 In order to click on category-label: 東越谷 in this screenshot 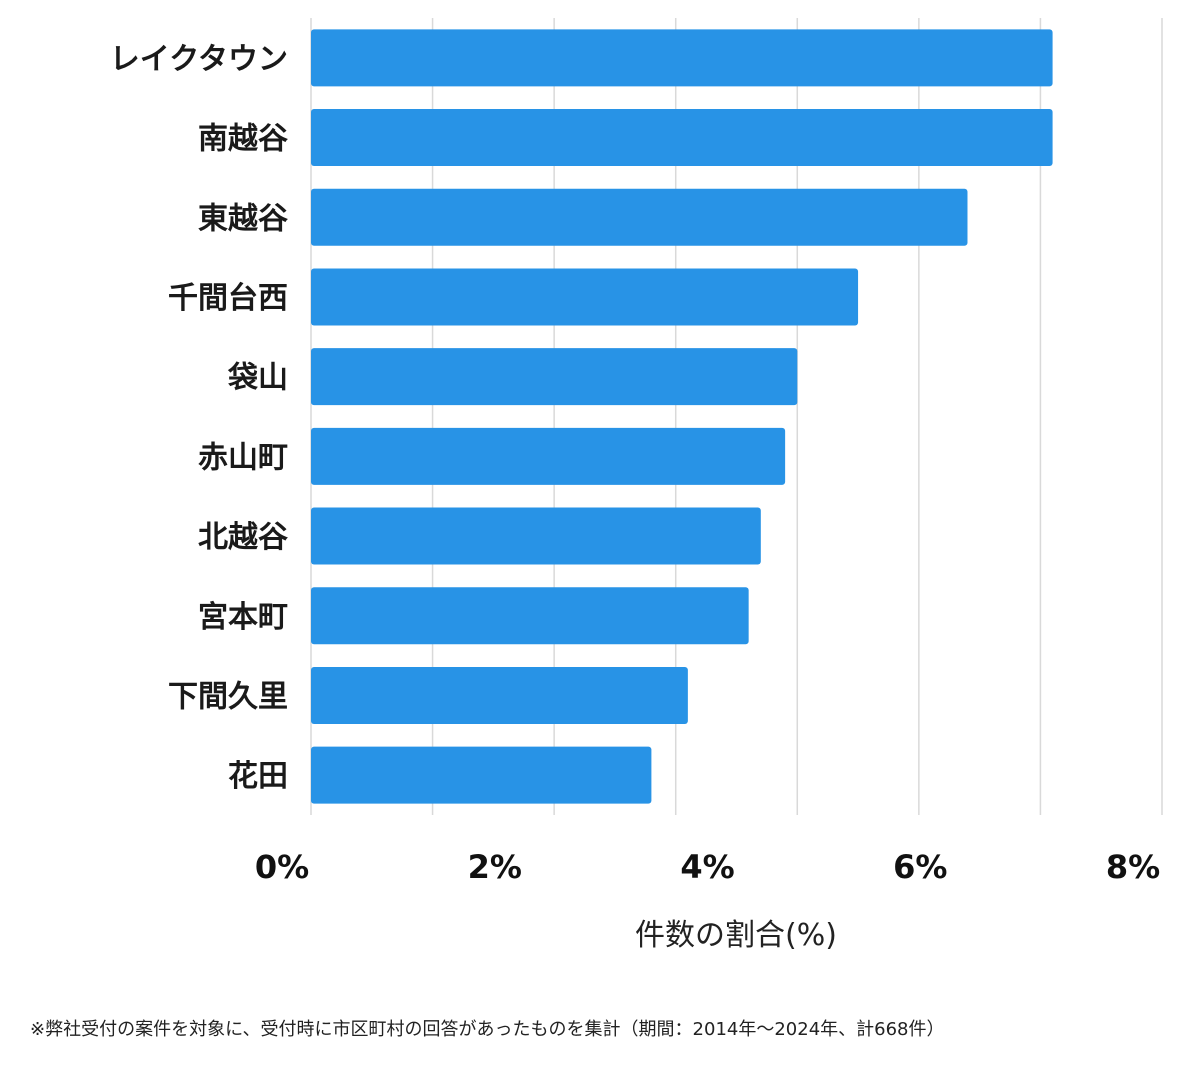, I will do `click(243, 218)`.